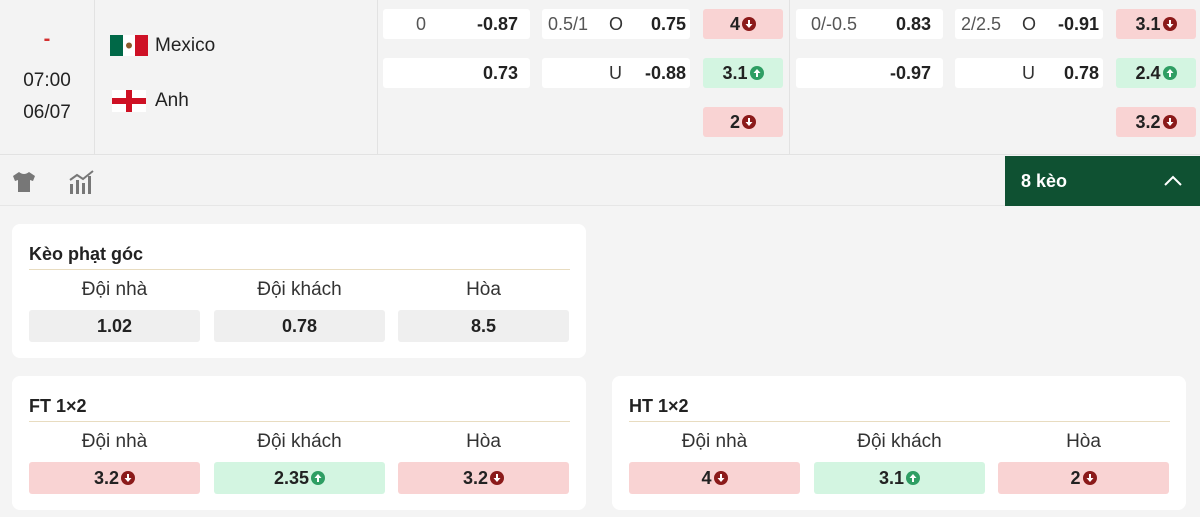 The height and width of the screenshot is (517, 1200). Describe the element at coordinates (185, 45) in the screenshot. I see `home-team: Mexico` at that location.